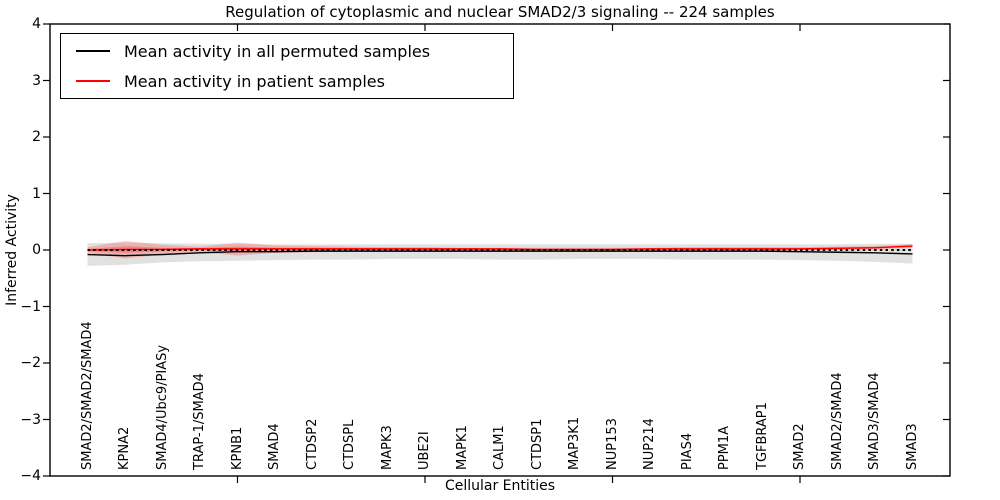 The image size is (1000, 500). I want to click on legend-line-sample-black, so click(93, 51).